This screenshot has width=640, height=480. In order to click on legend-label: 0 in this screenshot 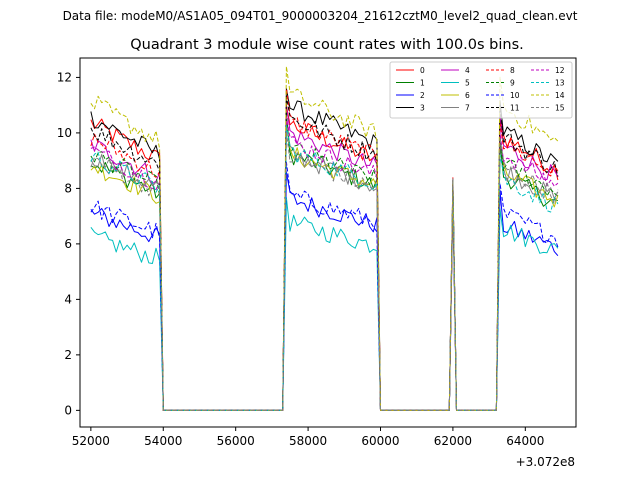, I will do `click(422, 70)`.